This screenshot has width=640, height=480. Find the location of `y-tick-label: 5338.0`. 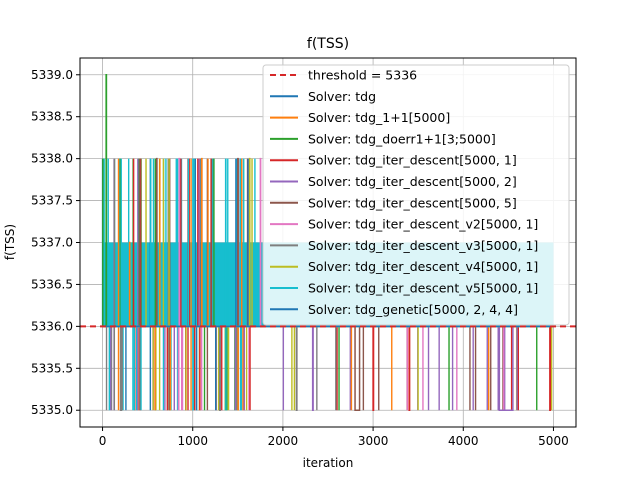

y-tick-label: 5338.0 is located at coordinates (52, 159).